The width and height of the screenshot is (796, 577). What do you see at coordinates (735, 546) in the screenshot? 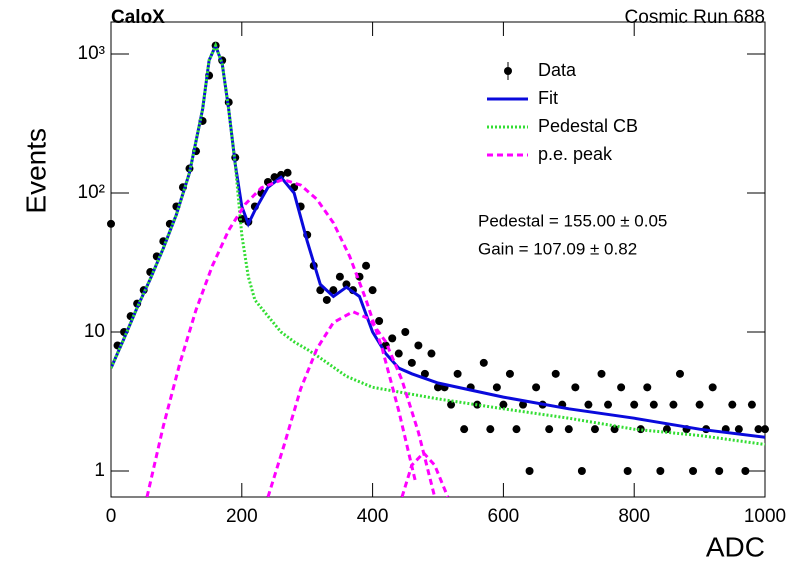
I see `x-axis-label: ADC` at bounding box center [735, 546].